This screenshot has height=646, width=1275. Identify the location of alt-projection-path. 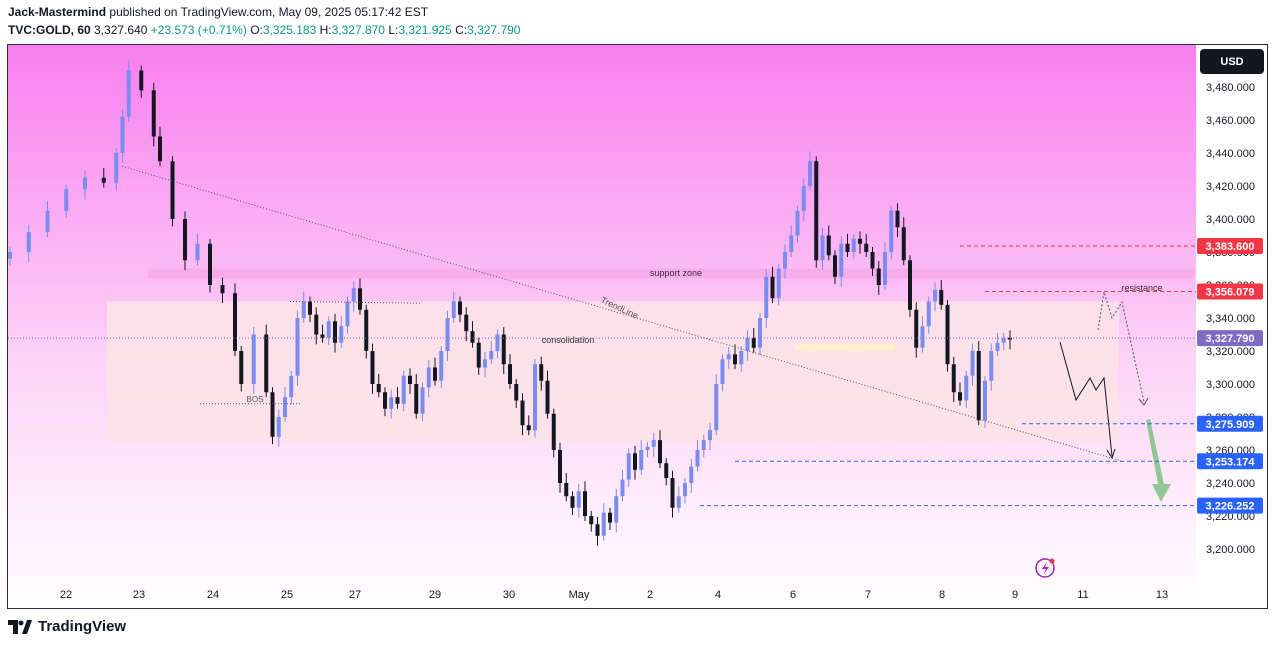
(1121, 347).